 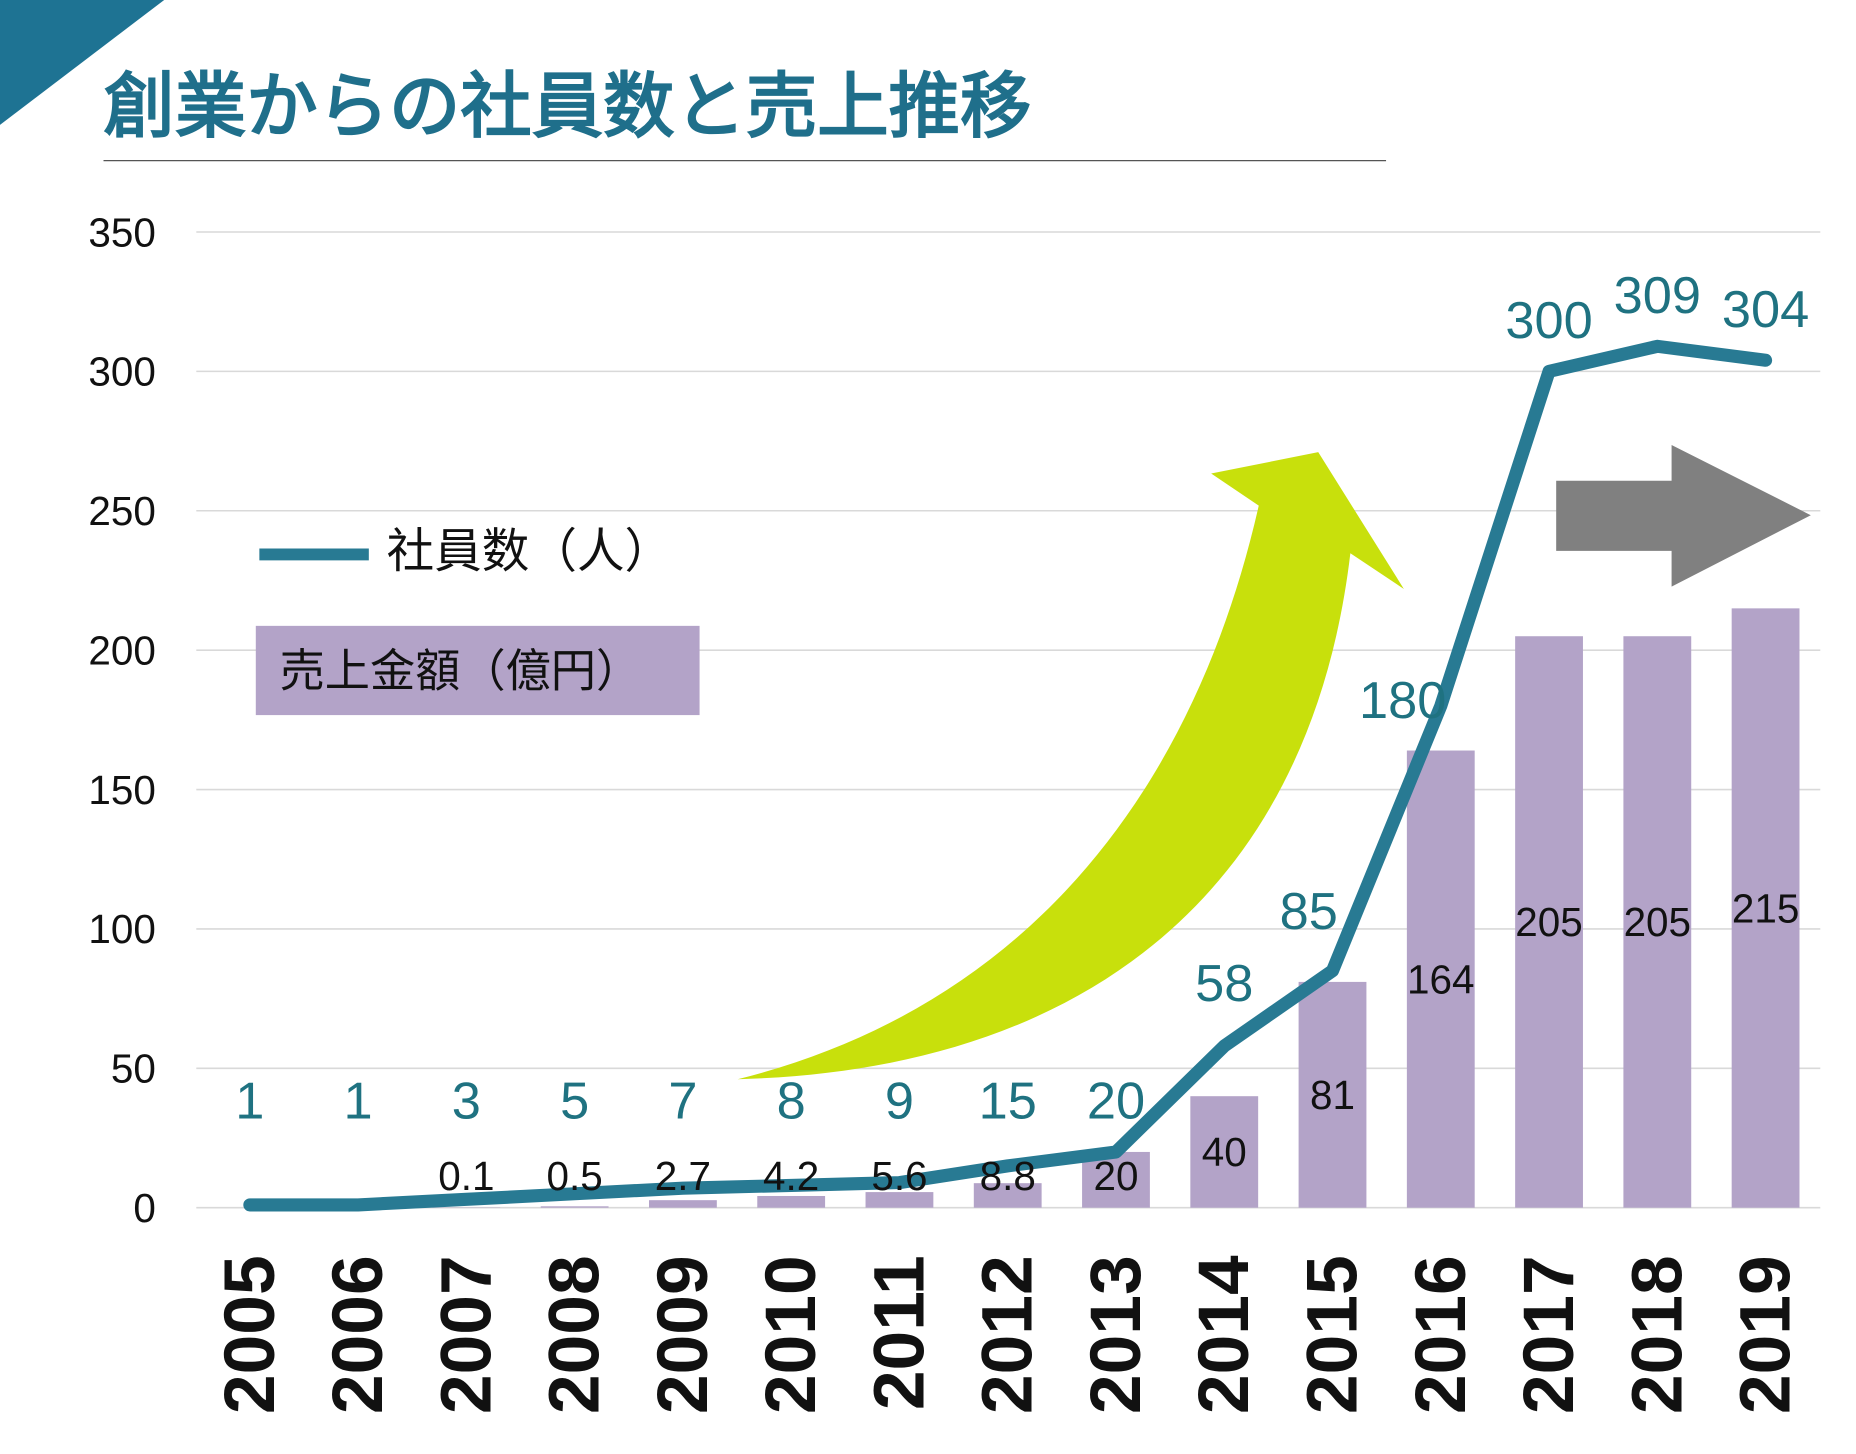 I want to click on y-tick-label: 150, so click(x=121, y=790).